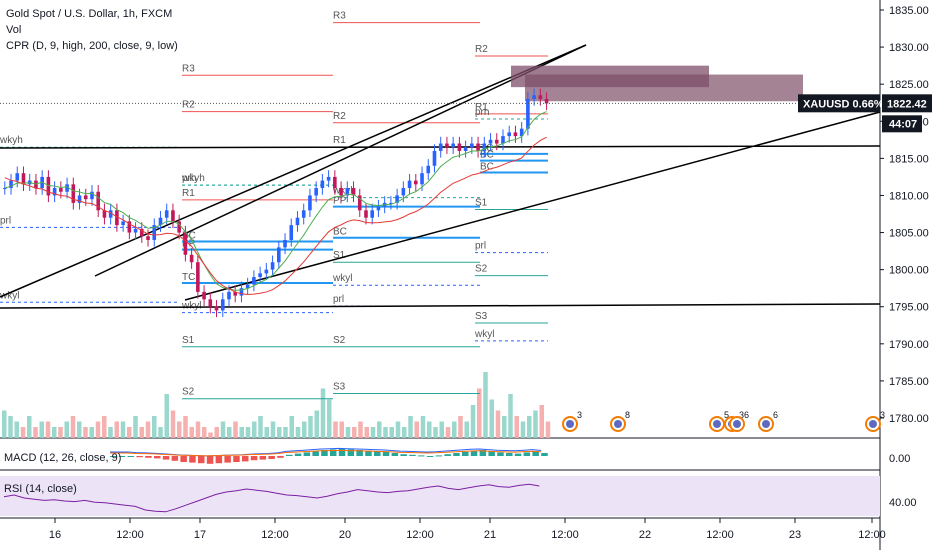 The width and height of the screenshot is (932, 555). Describe the element at coordinates (903, 124) in the screenshot. I see `countdown-text: 44:07` at that location.